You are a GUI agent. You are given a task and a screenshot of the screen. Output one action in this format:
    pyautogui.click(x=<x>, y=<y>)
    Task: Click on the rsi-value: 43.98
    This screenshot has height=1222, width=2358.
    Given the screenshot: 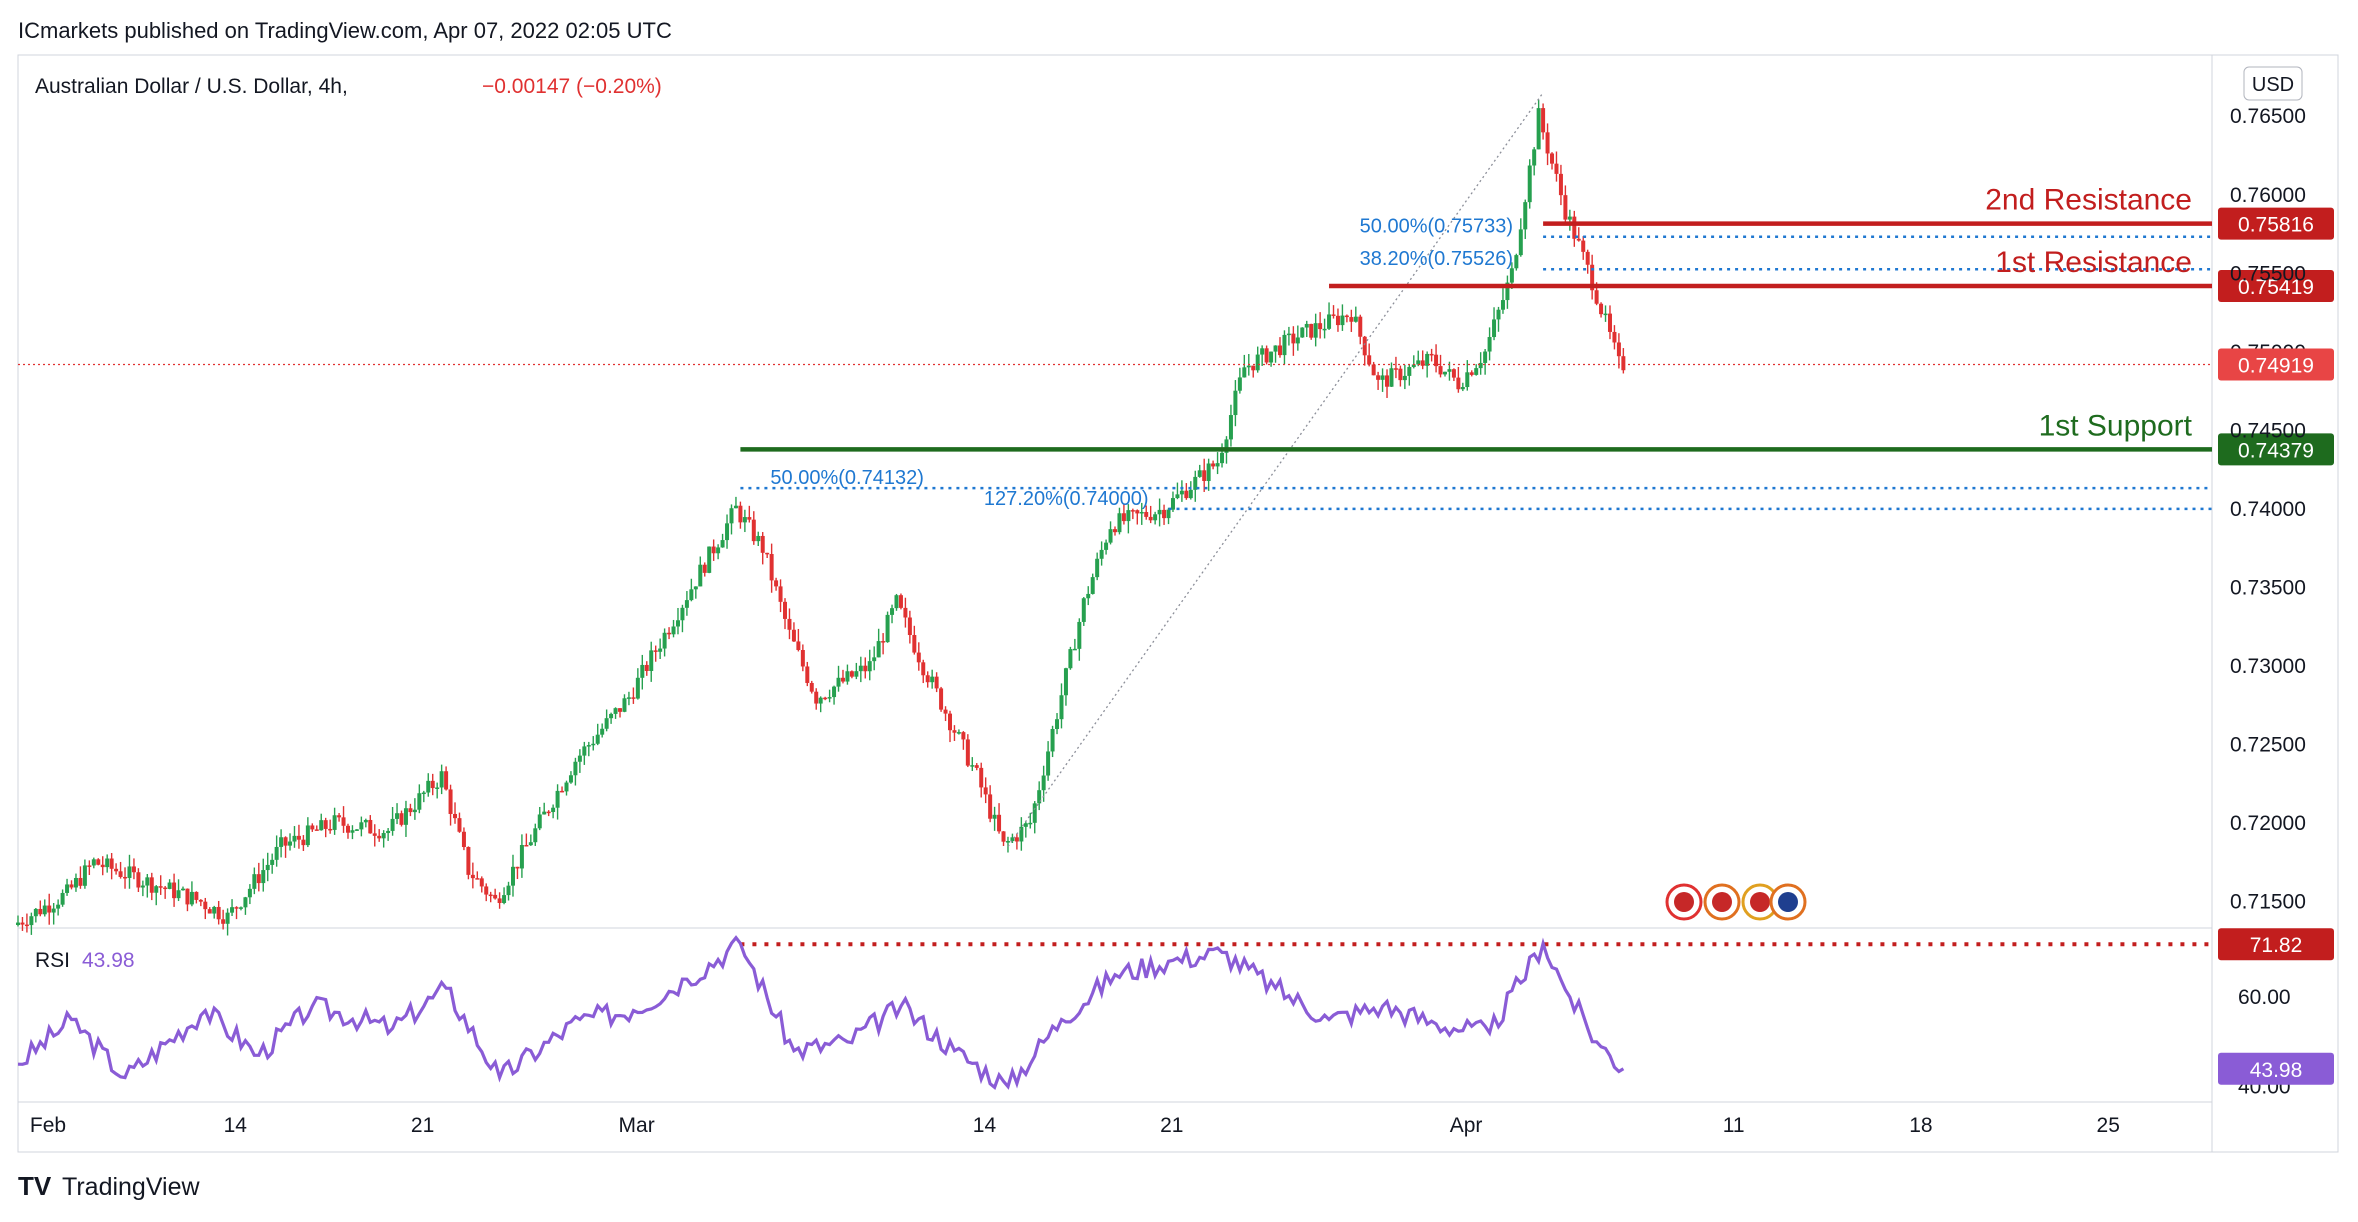 What is the action you would take?
    pyautogui.click(x=108, y=960)
    